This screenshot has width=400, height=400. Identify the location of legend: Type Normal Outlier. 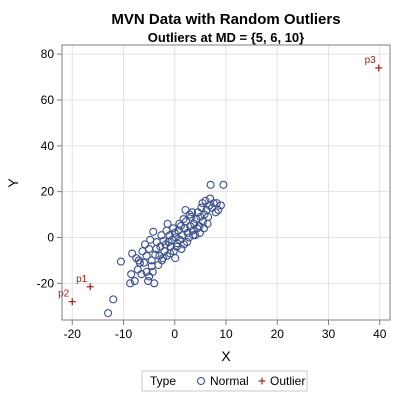
(224, 381).